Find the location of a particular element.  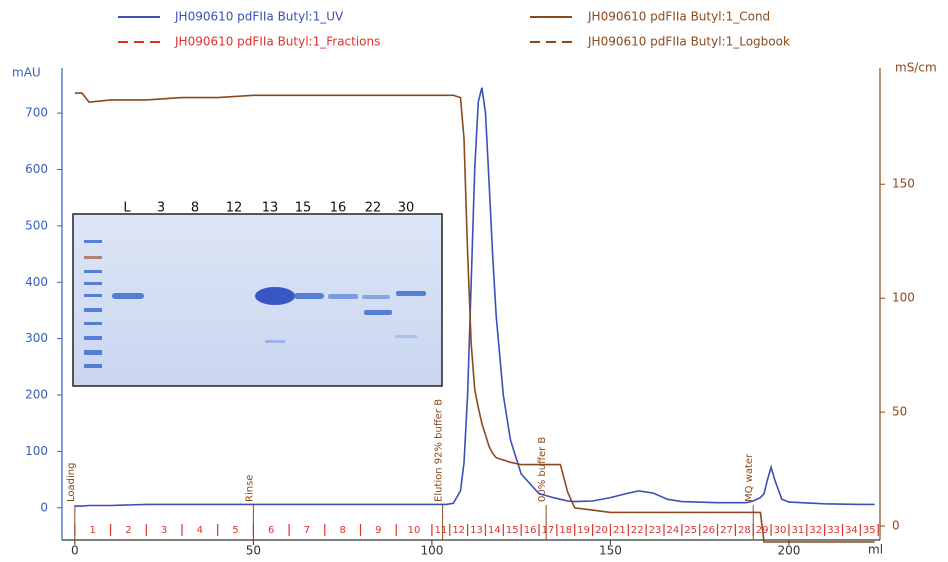

fraction-label: 2 is located at coordinates (128, 530).